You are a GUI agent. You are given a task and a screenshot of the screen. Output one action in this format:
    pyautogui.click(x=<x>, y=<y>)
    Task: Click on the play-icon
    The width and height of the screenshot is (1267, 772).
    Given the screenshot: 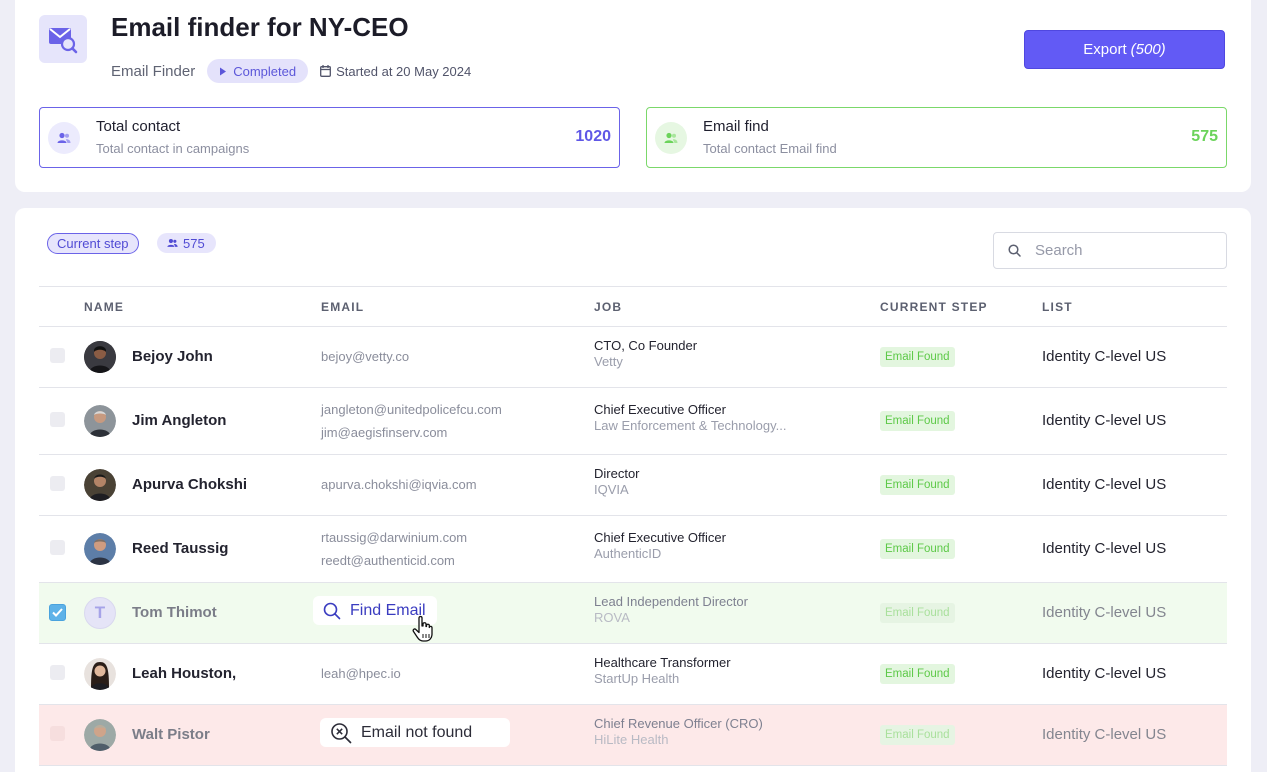 What is the action you would take?
    pyautogui.click(x=223, y=71)
    